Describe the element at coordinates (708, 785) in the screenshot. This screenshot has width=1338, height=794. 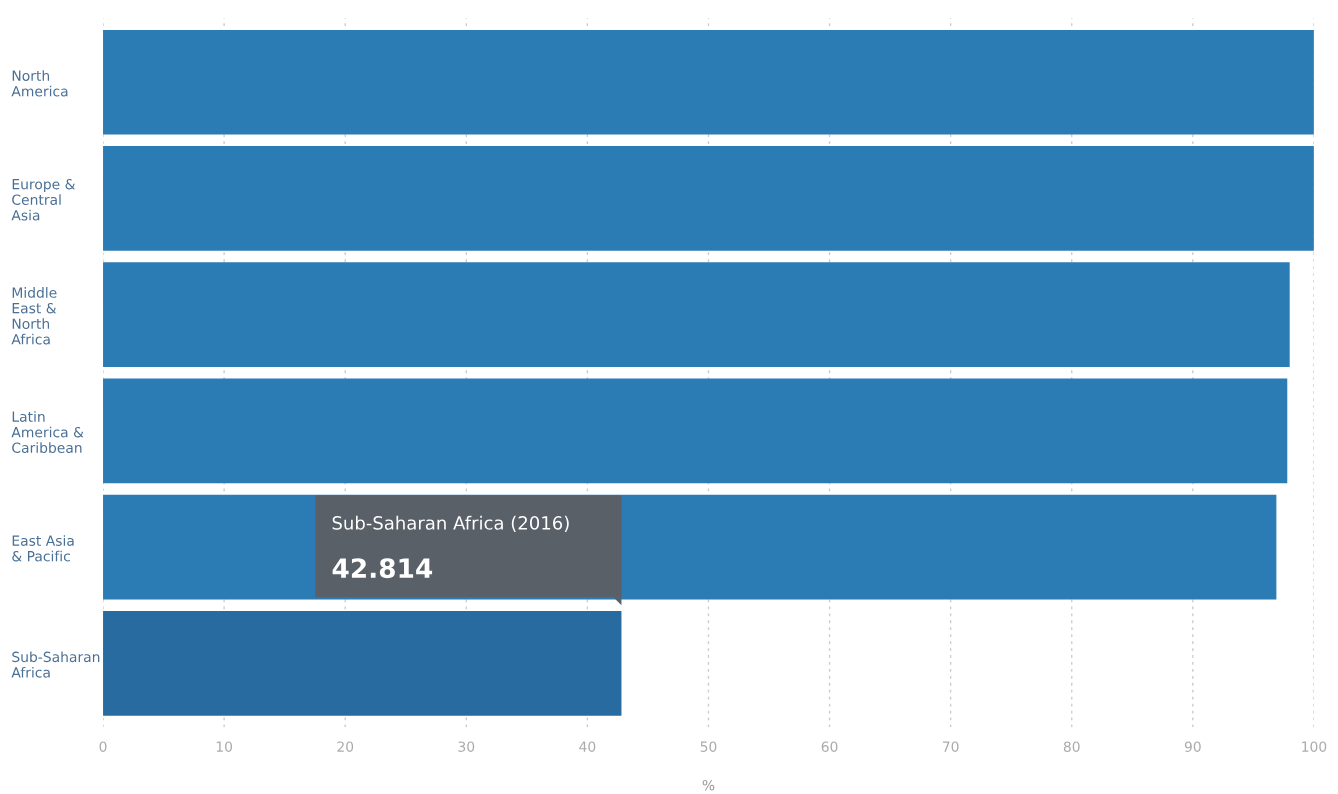
I see `x-axis-title: %` at that location.